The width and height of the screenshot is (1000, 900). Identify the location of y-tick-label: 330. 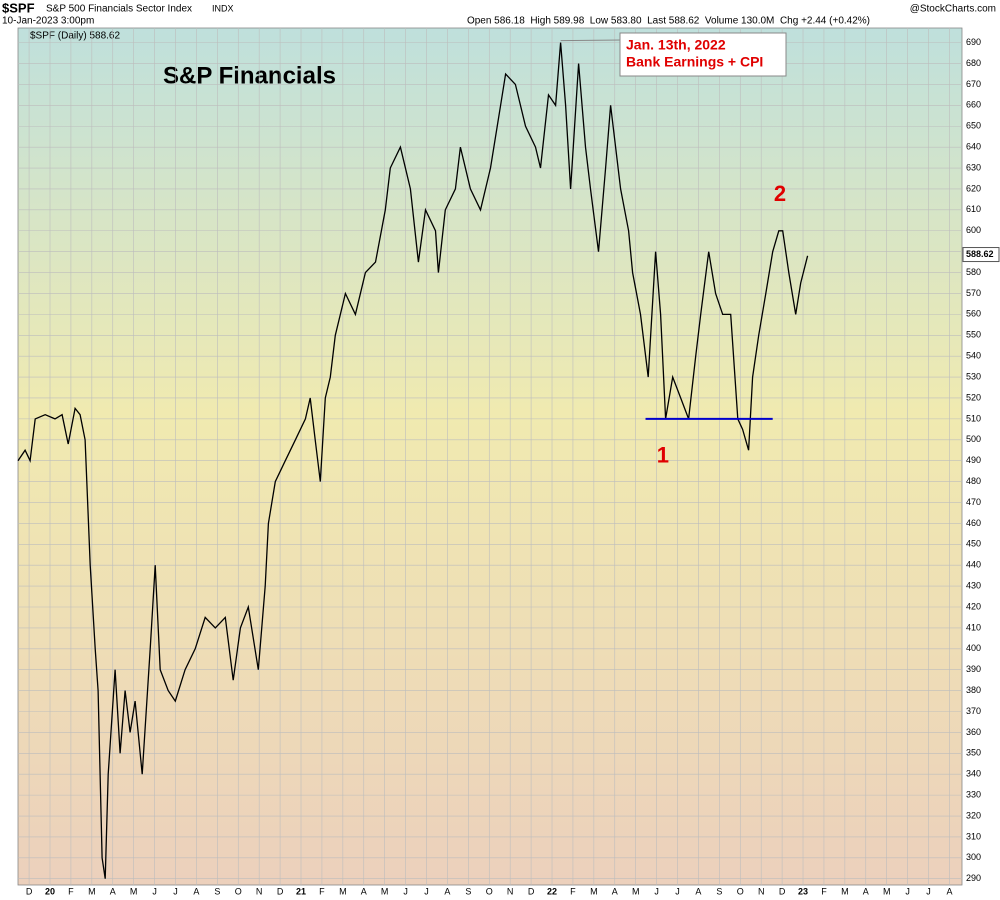
(973, 794).